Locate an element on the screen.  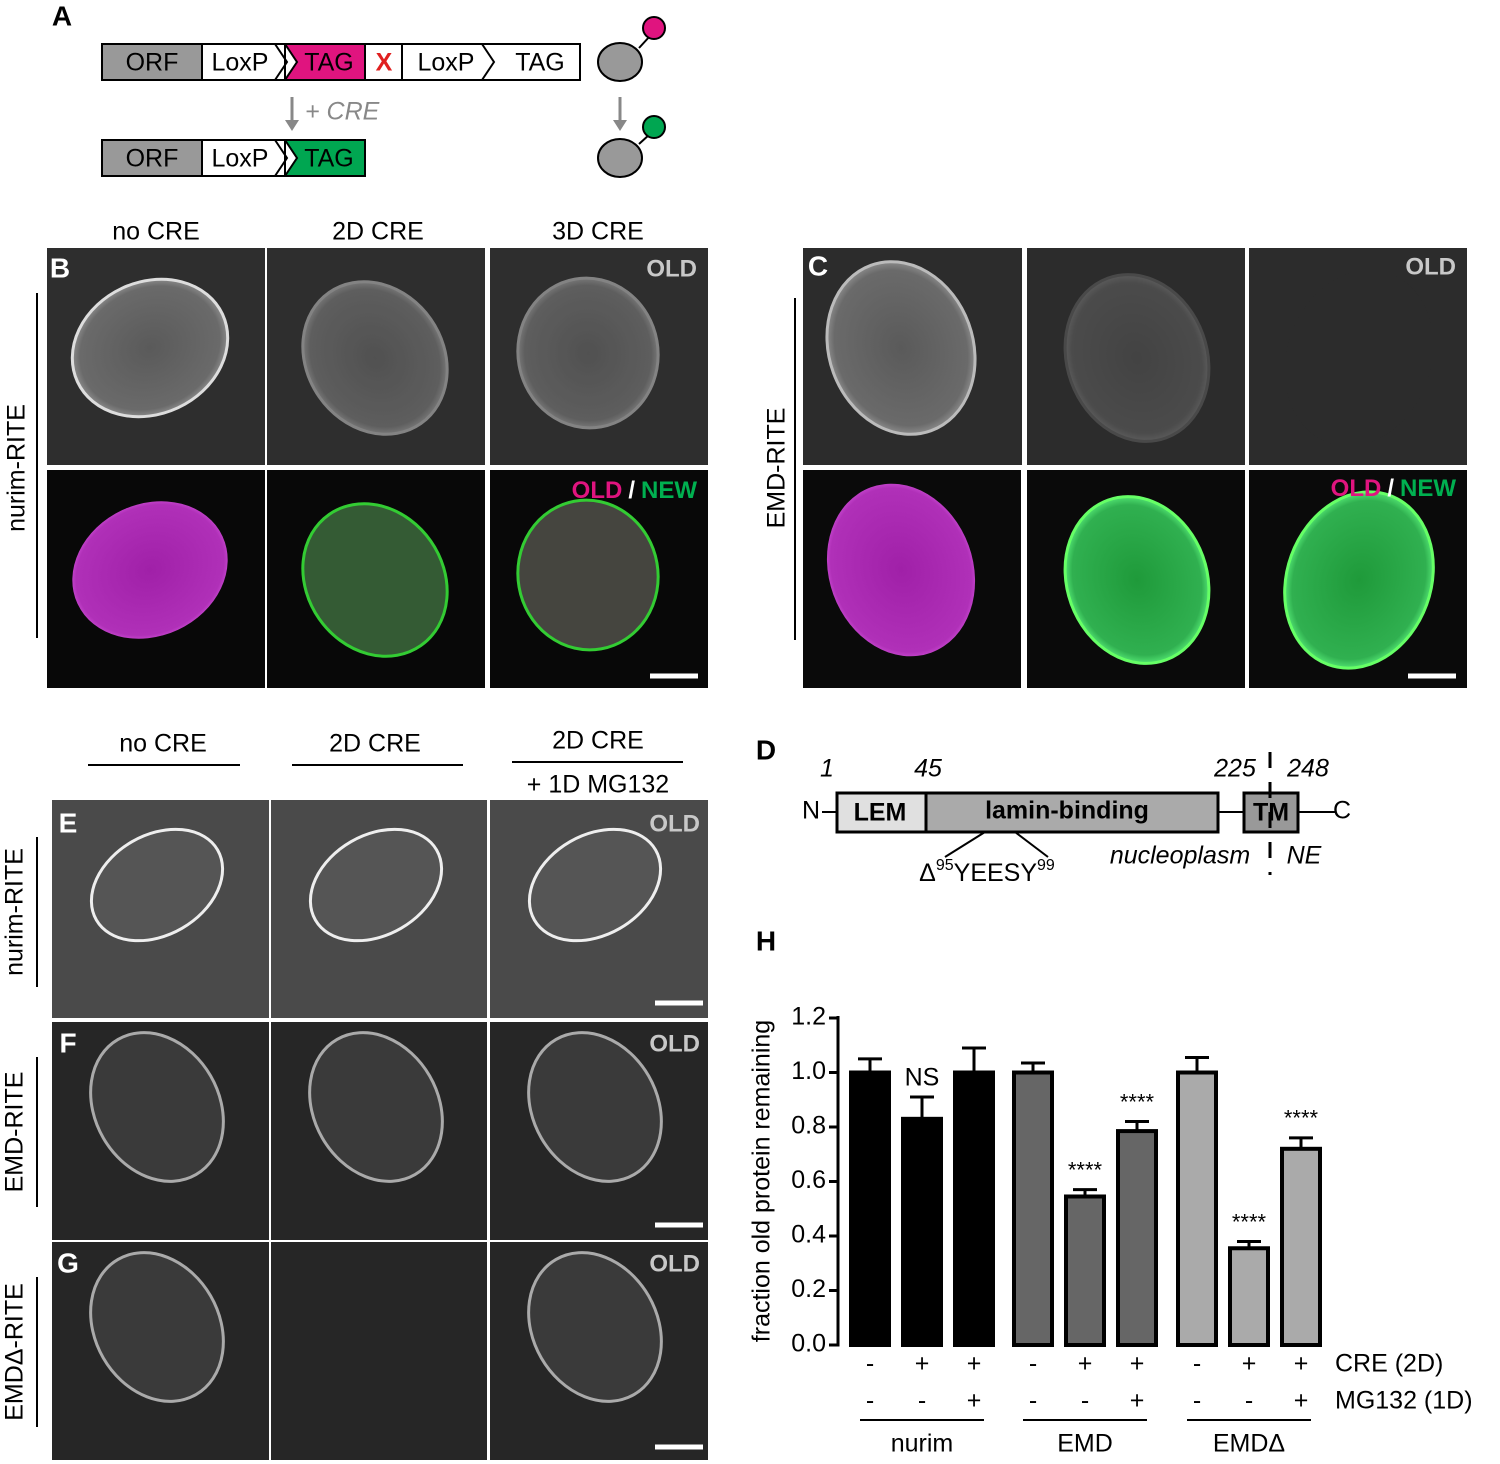
domain-label: lamin-binding is located at coordinates (1067, 811).